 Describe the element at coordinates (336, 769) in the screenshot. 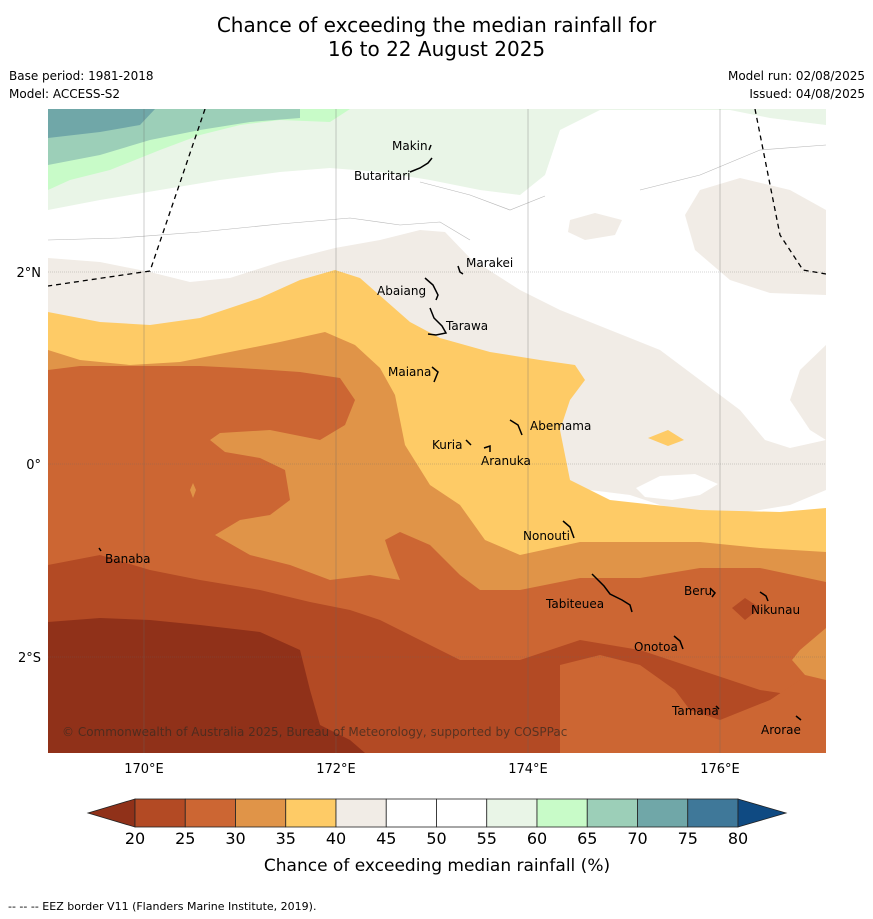

I see `lon-label-172: 172°E` at that location.